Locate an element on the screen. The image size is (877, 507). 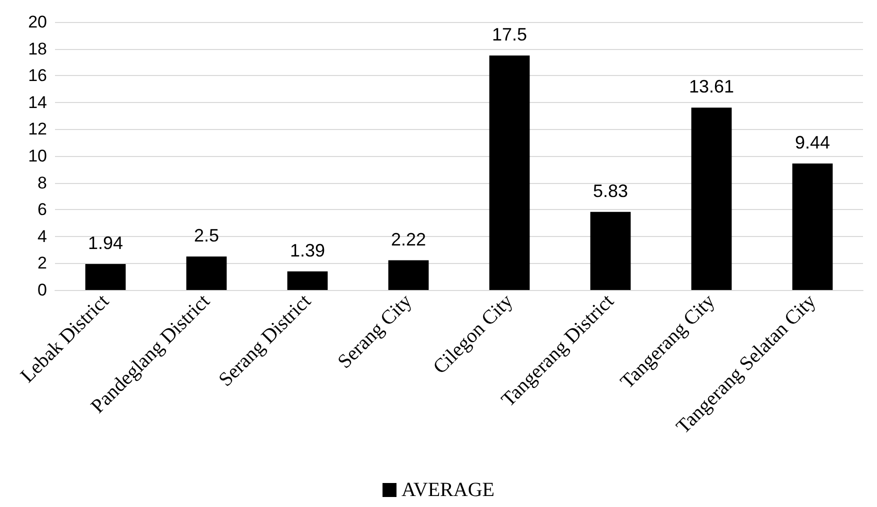
y-tick-label: 18 is located at coordinates (37, 48).